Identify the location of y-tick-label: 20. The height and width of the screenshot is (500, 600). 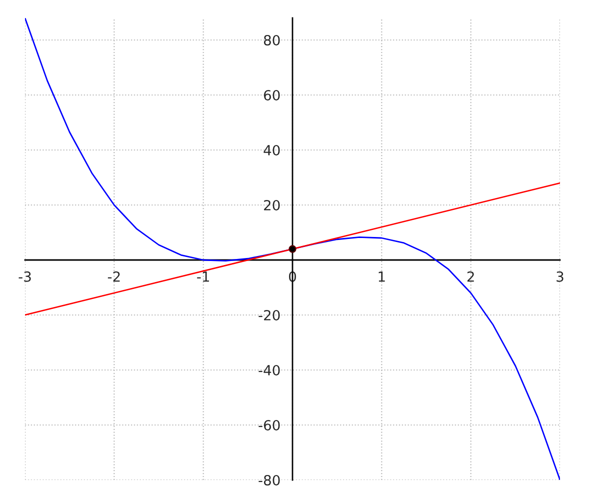
(272, 205).